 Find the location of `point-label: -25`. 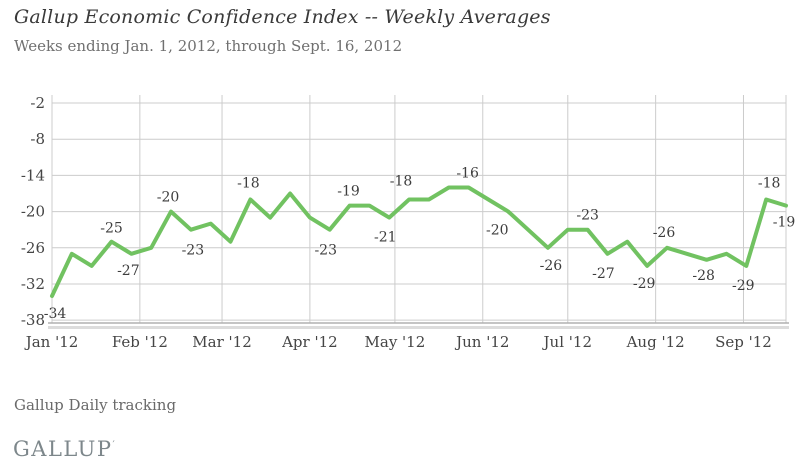

point-label: -25 is located at coordinates (111, 229).